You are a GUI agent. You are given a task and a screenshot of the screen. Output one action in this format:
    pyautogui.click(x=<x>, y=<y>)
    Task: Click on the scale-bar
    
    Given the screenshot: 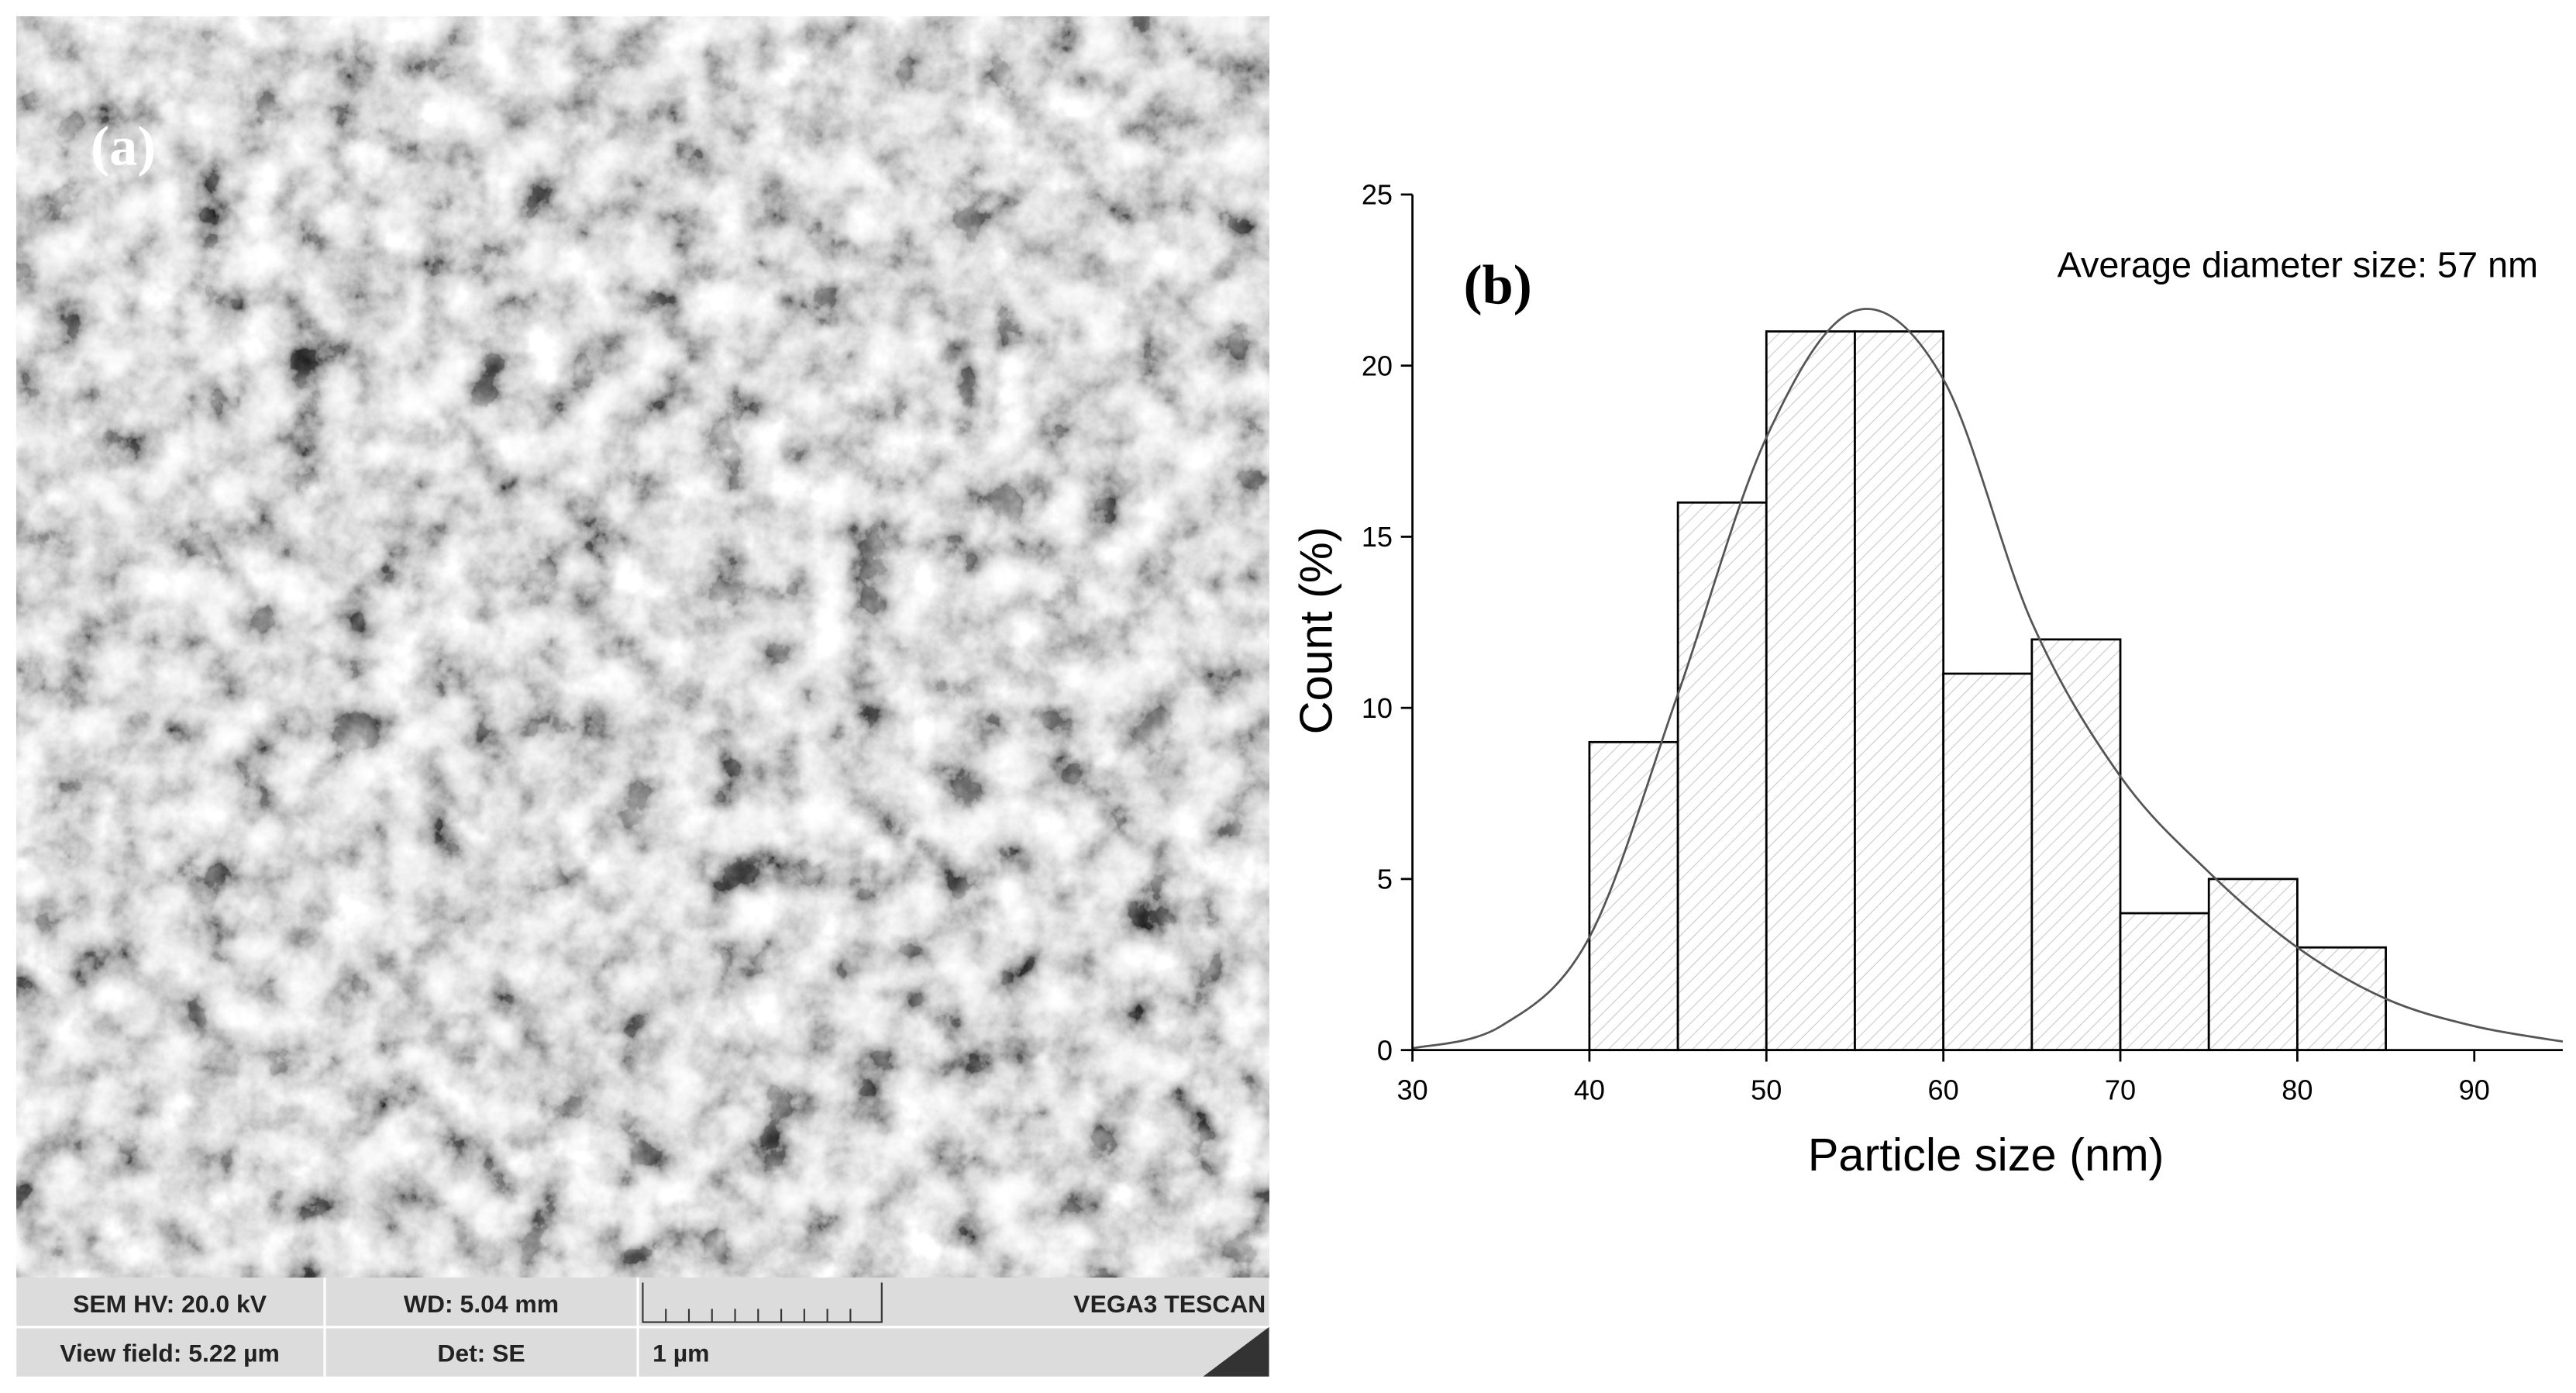 What is the action you would take?
    pyautogui.click(x=762, y=1302)
    